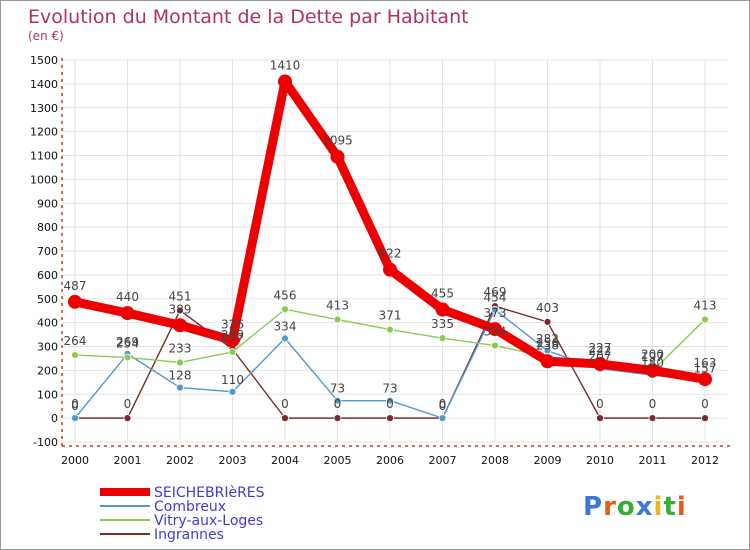  I want to click on data-label-ingrannes: 451, so click(180, 296).